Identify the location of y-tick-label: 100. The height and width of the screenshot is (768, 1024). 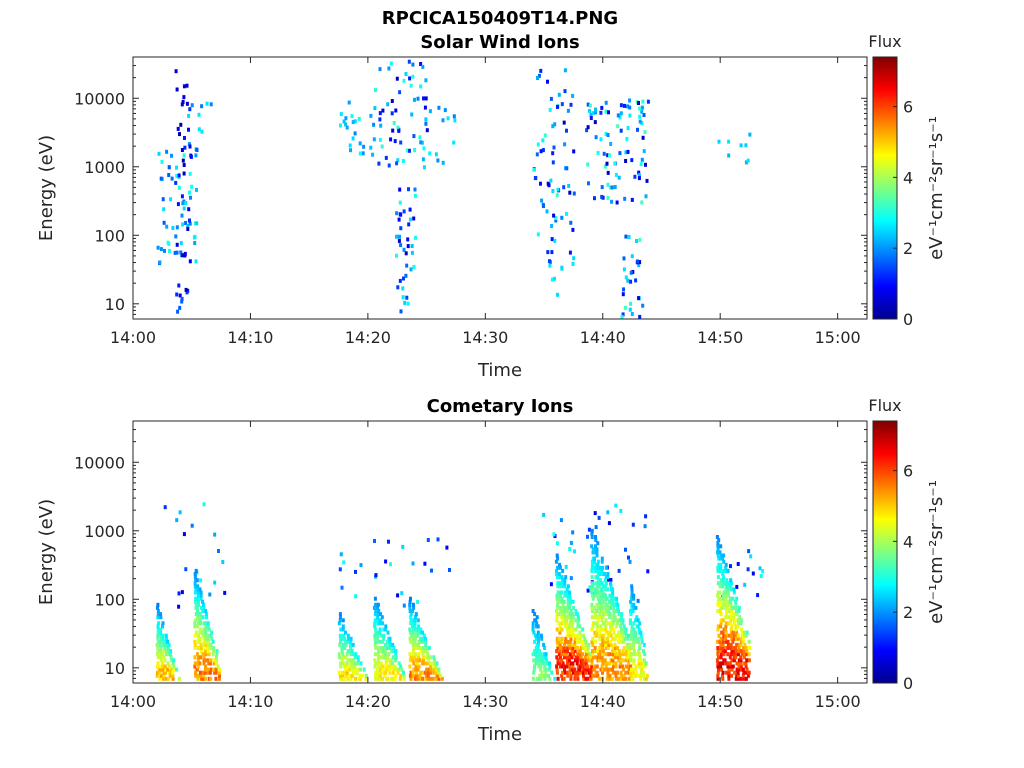
(109, 235).